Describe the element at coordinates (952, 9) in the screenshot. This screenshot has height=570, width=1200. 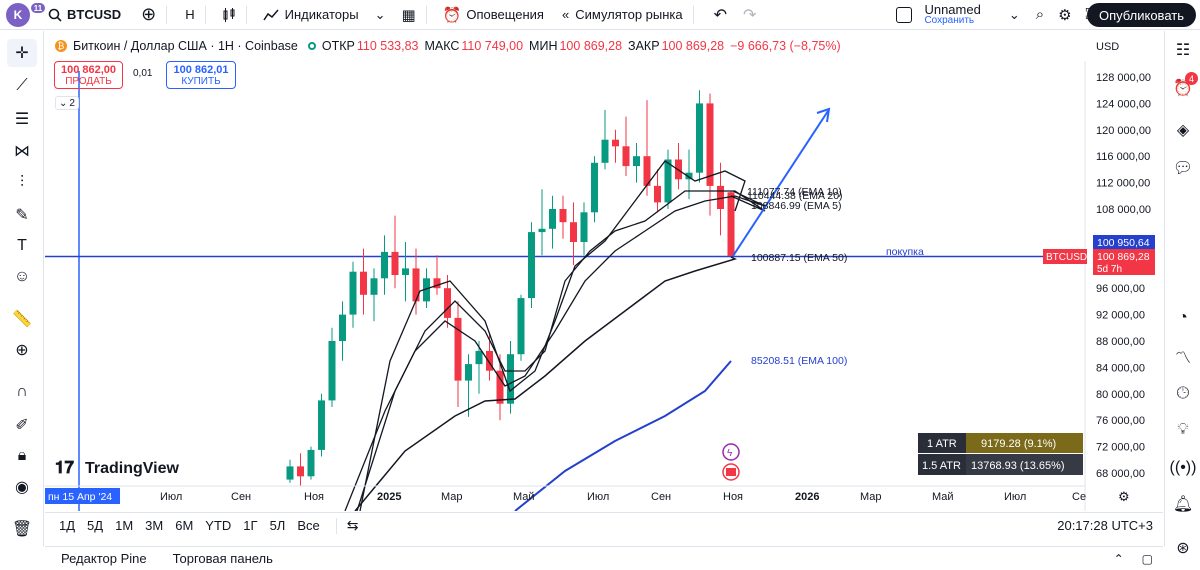
I see `layout-name: Unnamed` at that location.